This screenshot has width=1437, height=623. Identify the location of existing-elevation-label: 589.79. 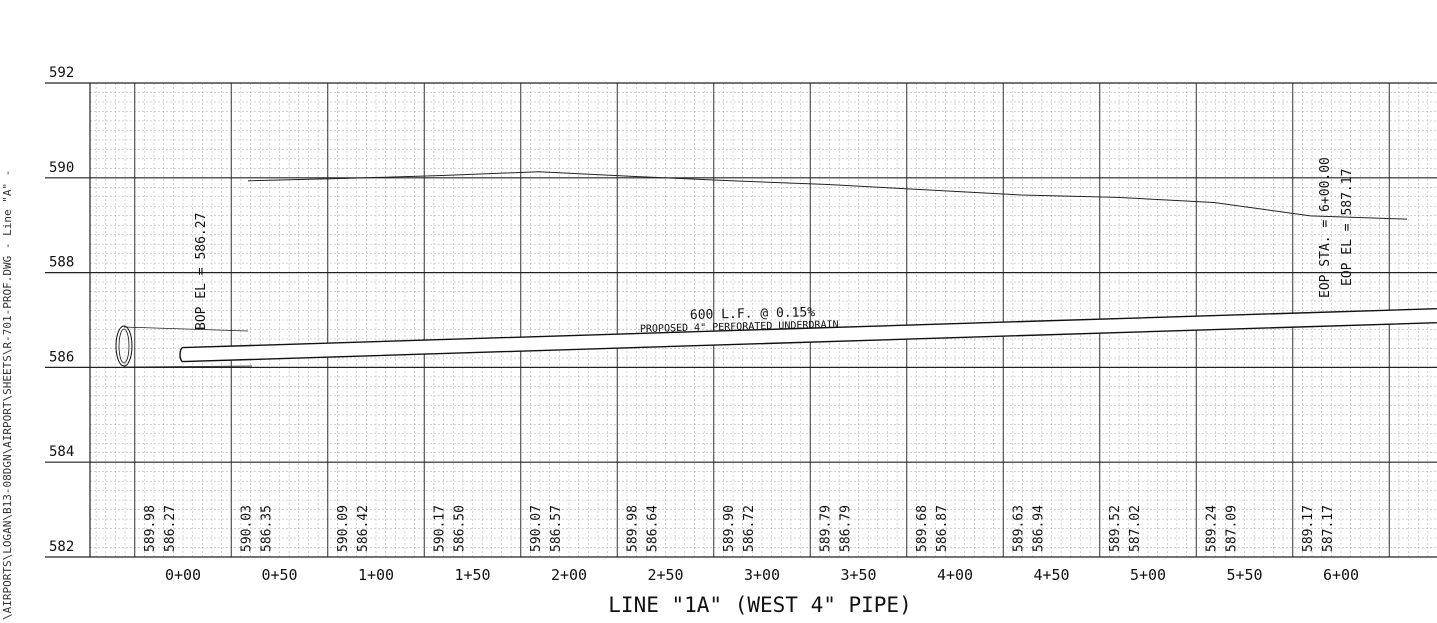
(826, 528).